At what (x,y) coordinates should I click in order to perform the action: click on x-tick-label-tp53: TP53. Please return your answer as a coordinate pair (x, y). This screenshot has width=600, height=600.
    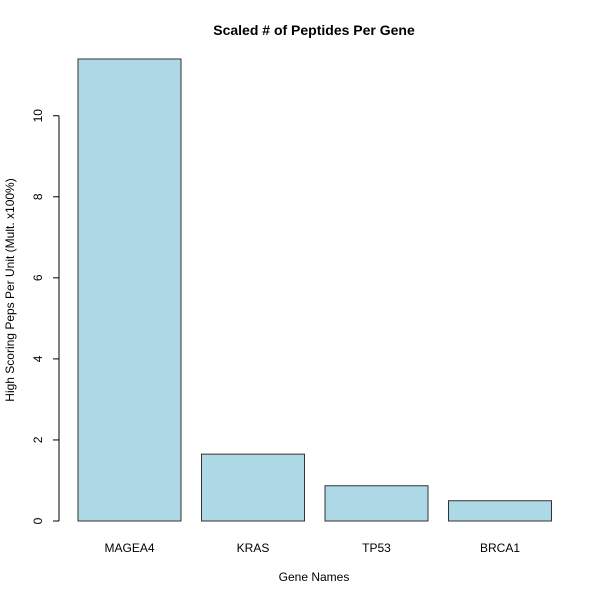
    Looking at the image, I should click on (376, 548).